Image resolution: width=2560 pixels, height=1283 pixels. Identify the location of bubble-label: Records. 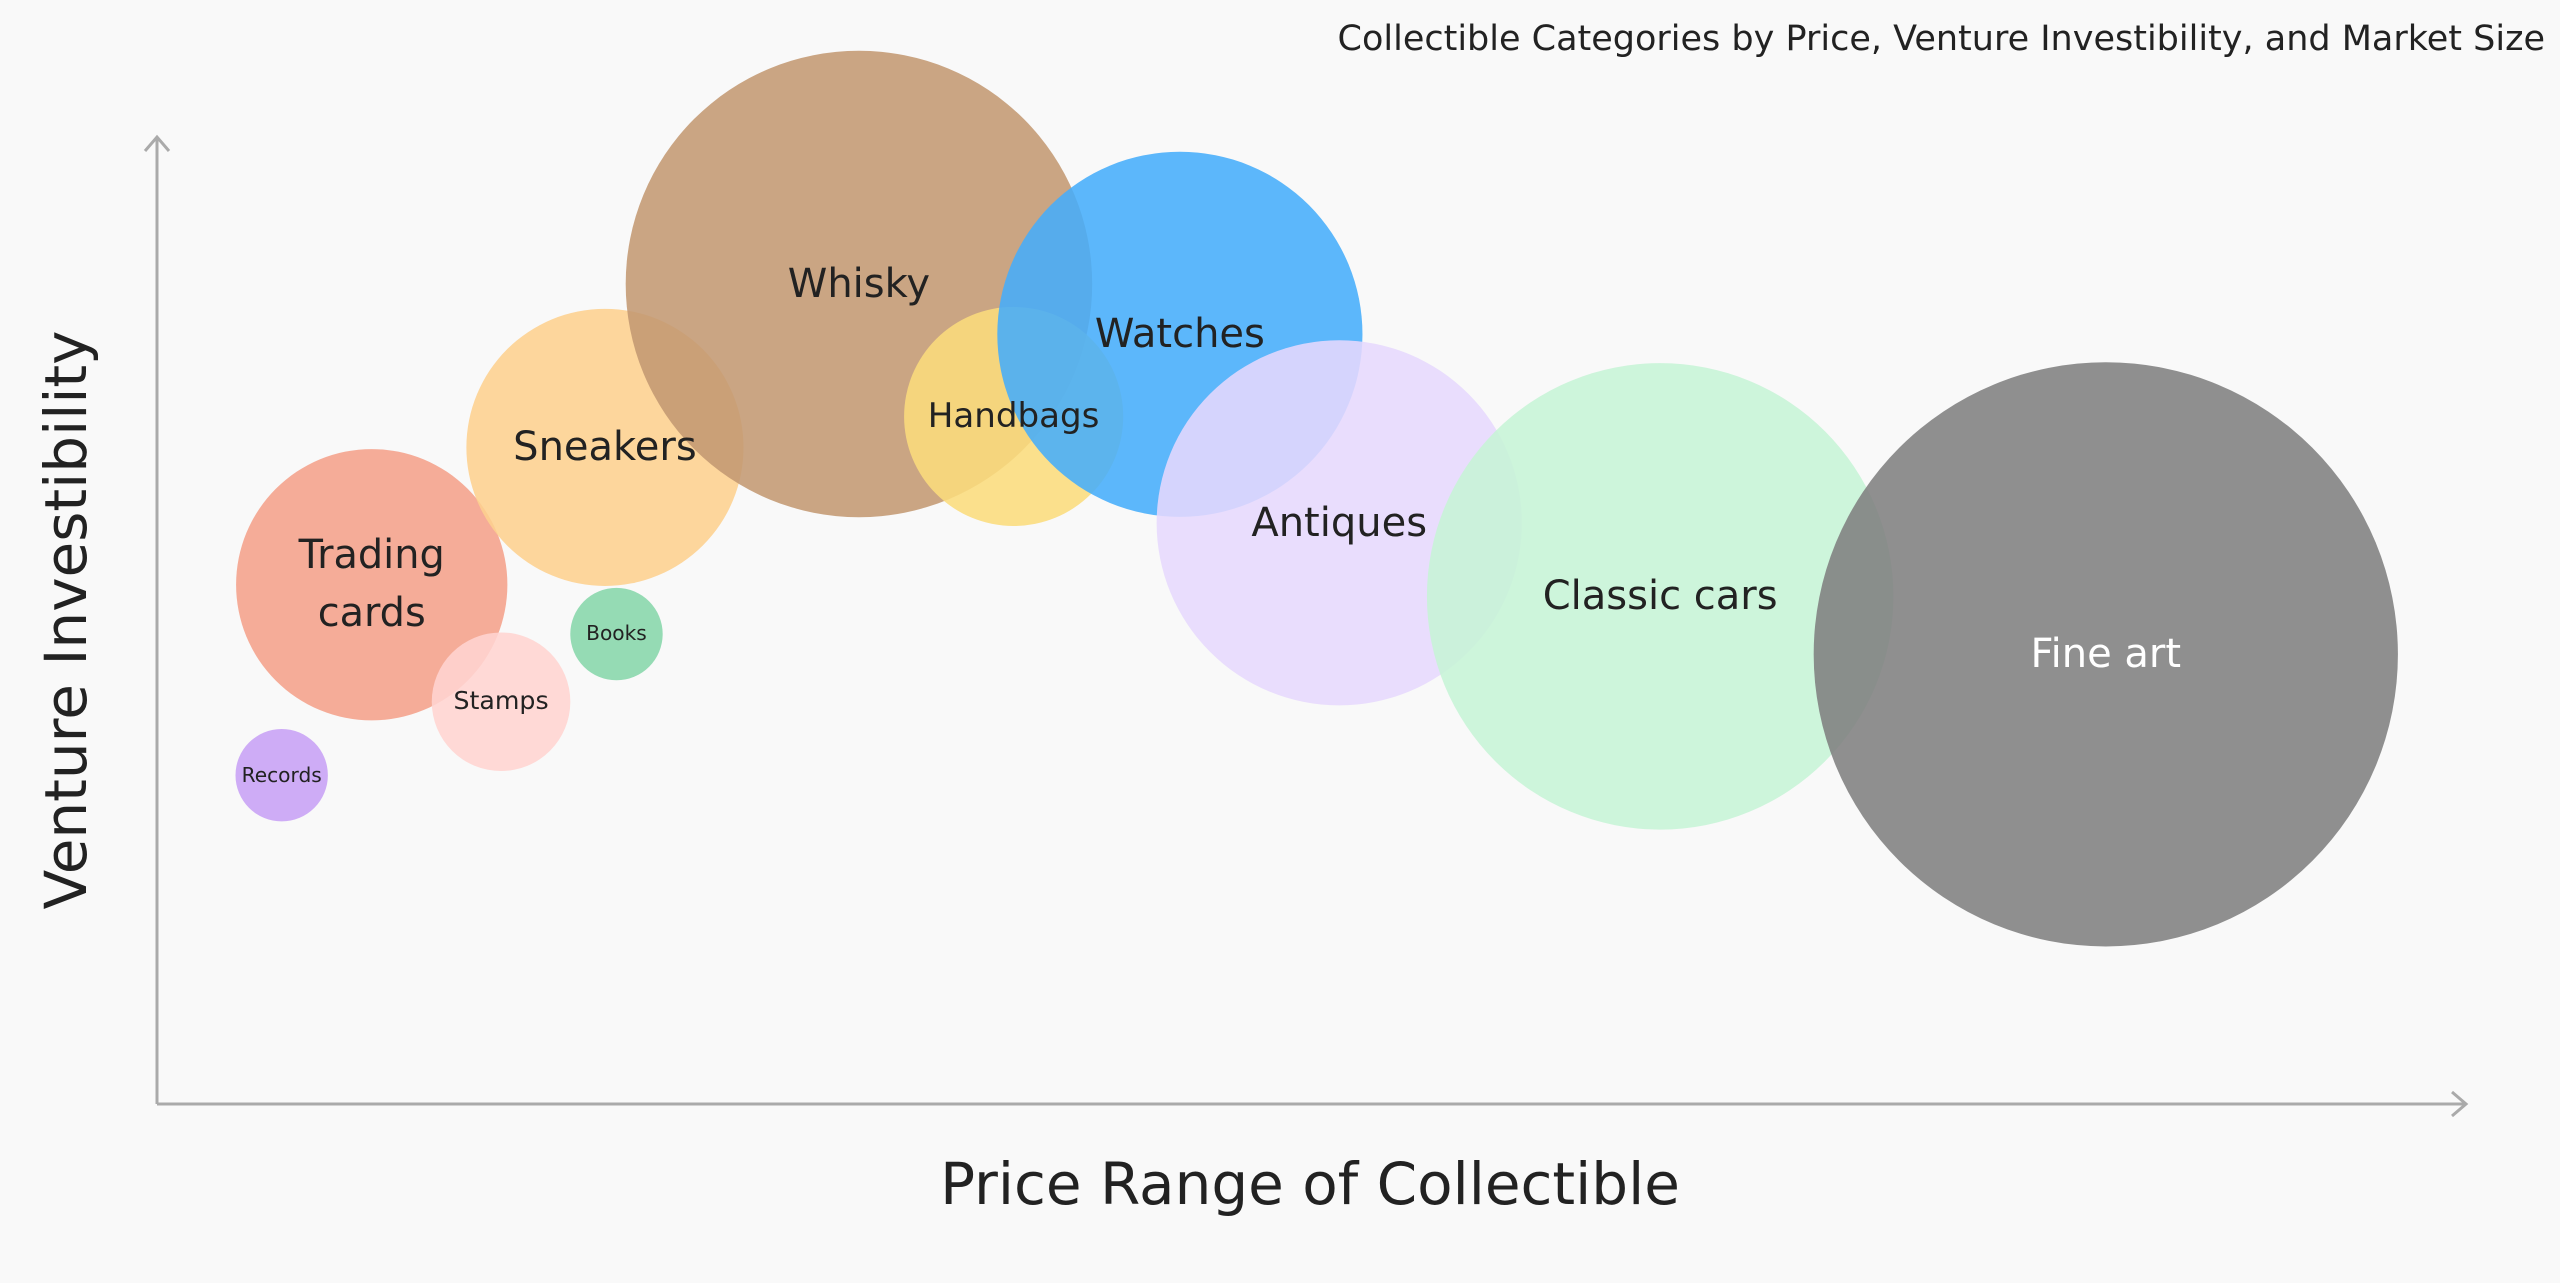
(281, 774).